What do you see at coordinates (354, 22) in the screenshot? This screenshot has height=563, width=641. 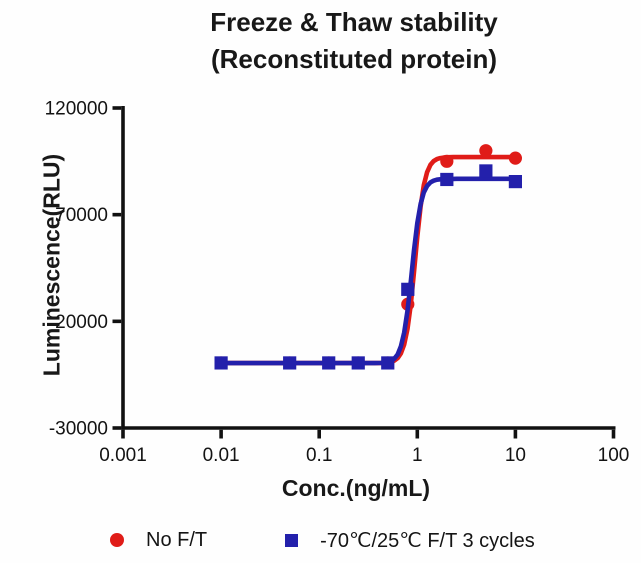 I see `chart-title-line-1: Freeze & Thaw stability` at bounding box center [354, 22].